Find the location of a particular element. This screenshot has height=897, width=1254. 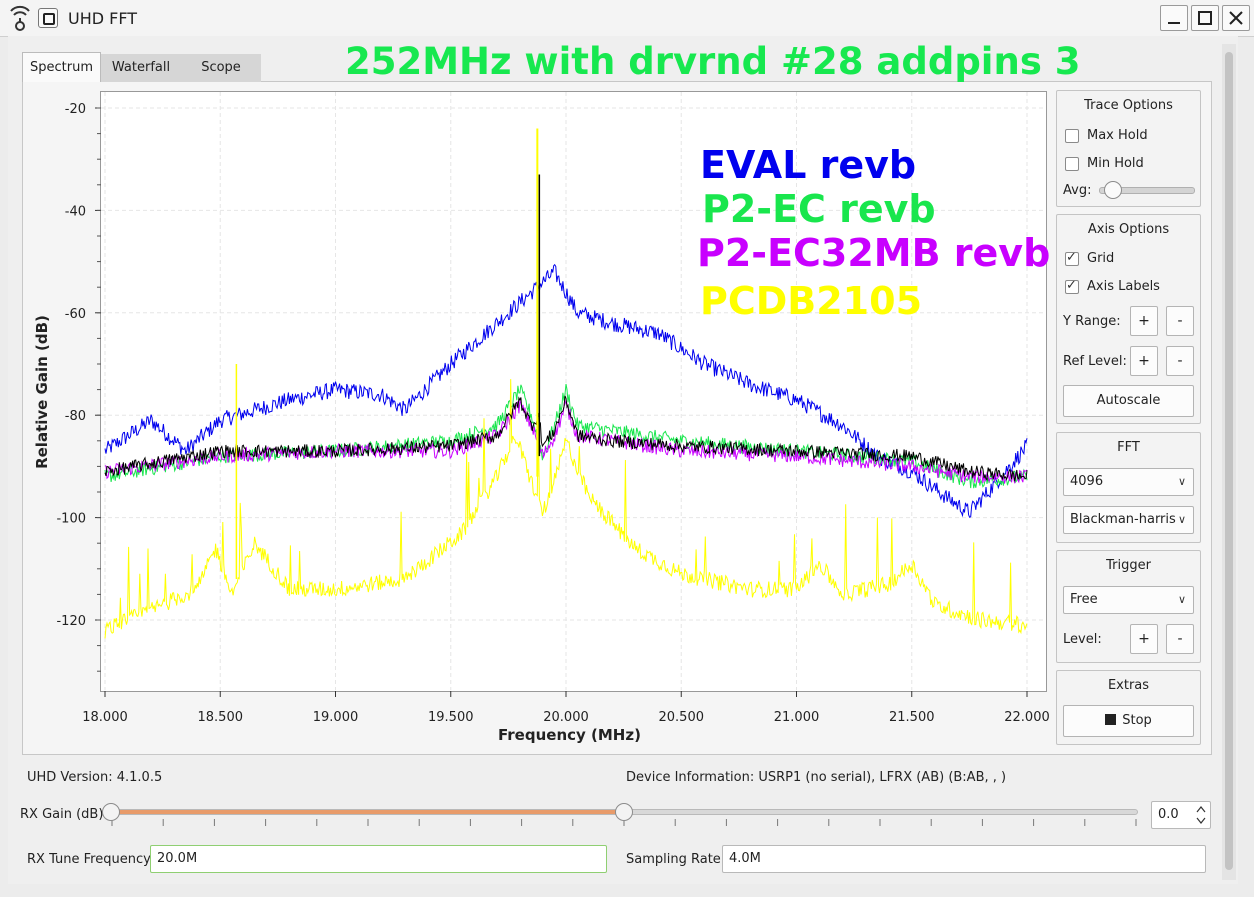

ref-level-label: Ref Level: is located at coordinates (1095, 361).